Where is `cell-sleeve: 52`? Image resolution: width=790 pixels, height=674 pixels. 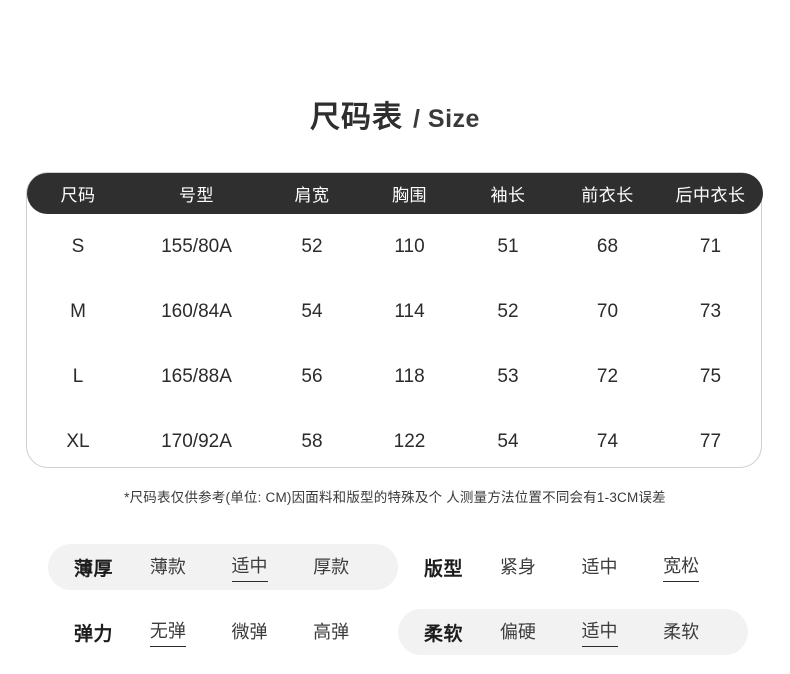
cell-sleeve: 52 is located at coordinates (508, 311).